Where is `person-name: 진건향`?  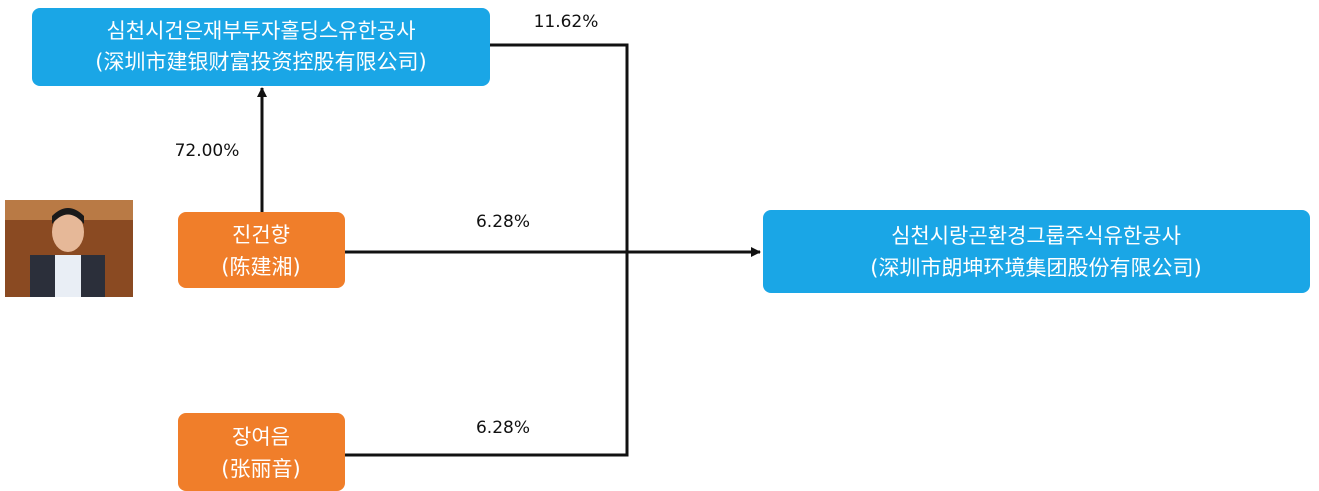
person-name: 진건향 is located at coordinates (261, 235).